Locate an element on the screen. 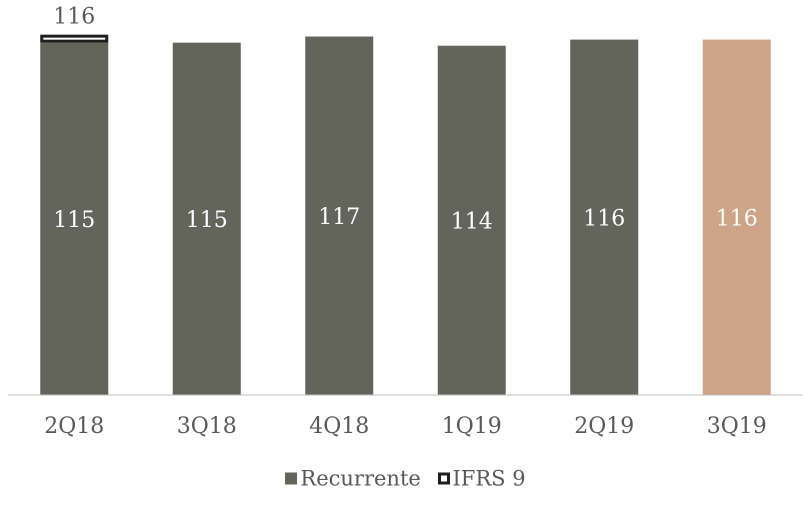  data-label-2Q18: 115 is located at coordinates (74, 220).